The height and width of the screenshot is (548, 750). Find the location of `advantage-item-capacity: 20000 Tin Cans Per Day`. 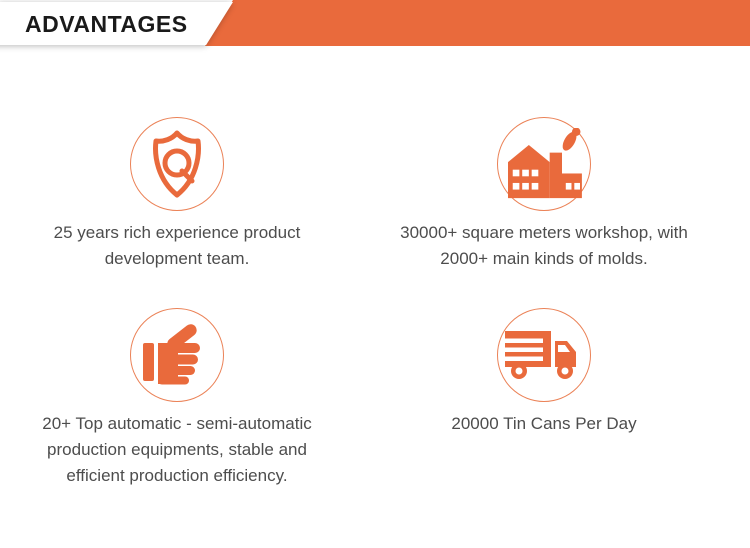

advantage-item-capacity: 20000 Tin Cans Per Day is located at coordinates (544, 372).